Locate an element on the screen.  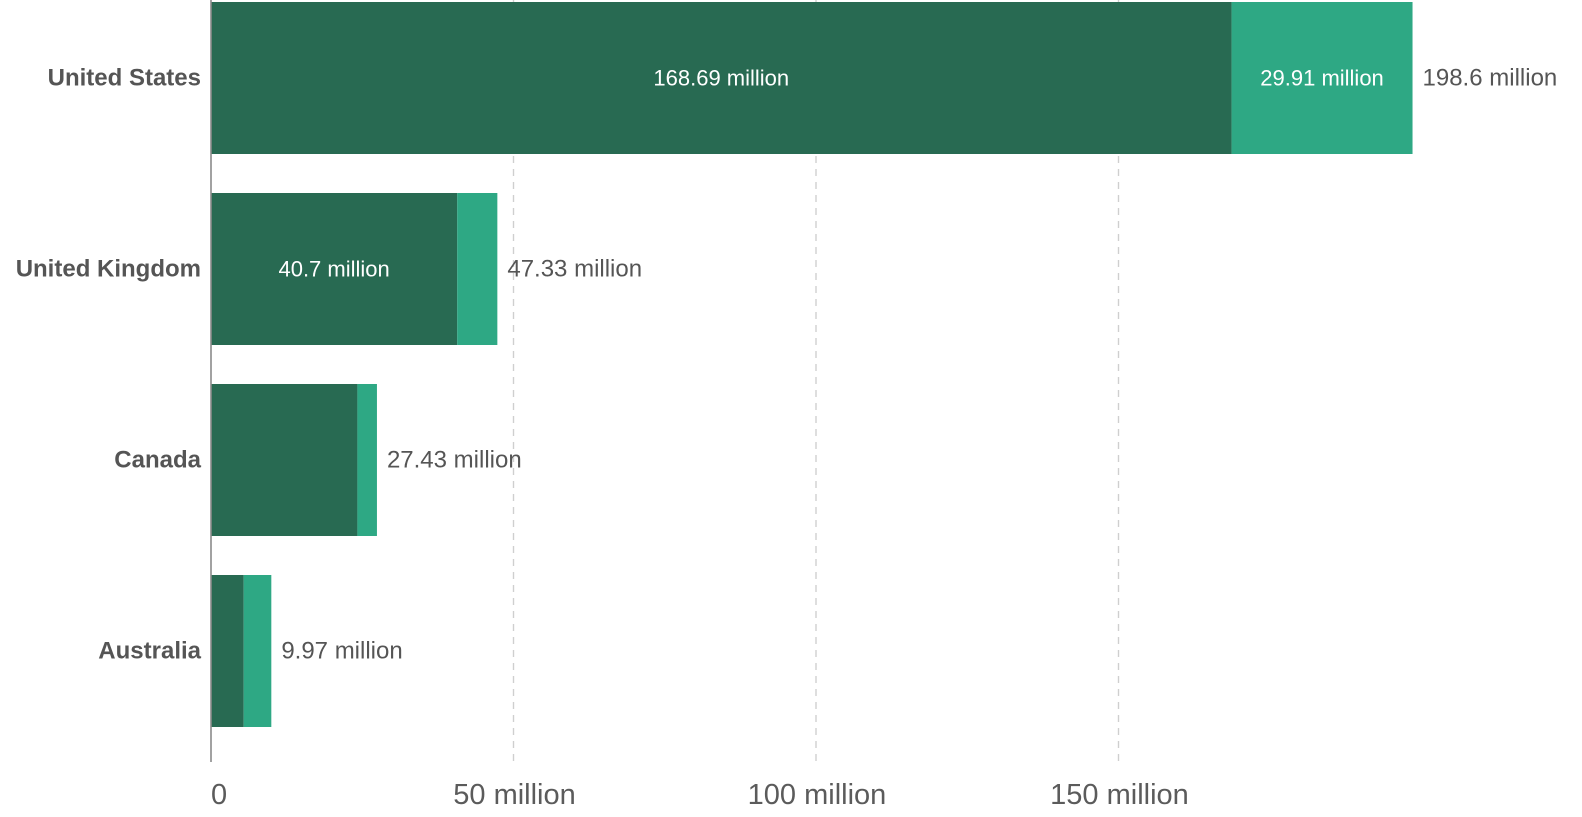
segment-value-label: 29.91 million is located at coordinates (1322, 78).